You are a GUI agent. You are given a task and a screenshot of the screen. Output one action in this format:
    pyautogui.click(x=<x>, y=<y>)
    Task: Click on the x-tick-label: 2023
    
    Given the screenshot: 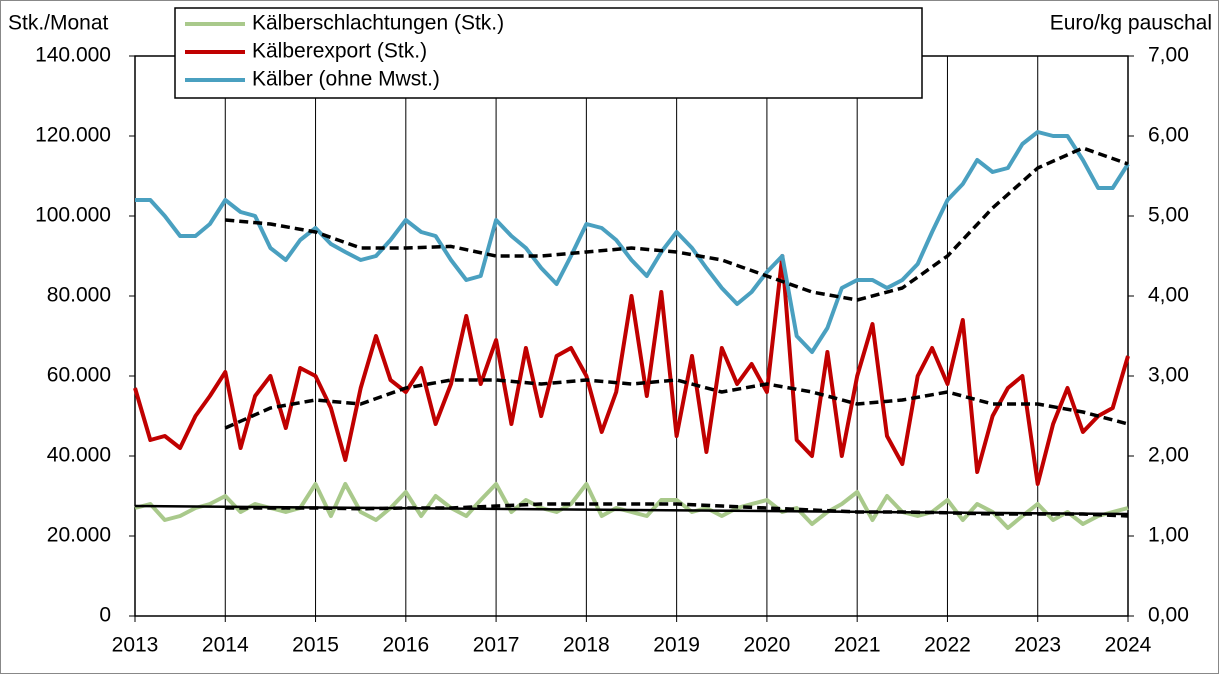 What is the action you would take?
    pyautogui.click(x=1037, y=645)
    